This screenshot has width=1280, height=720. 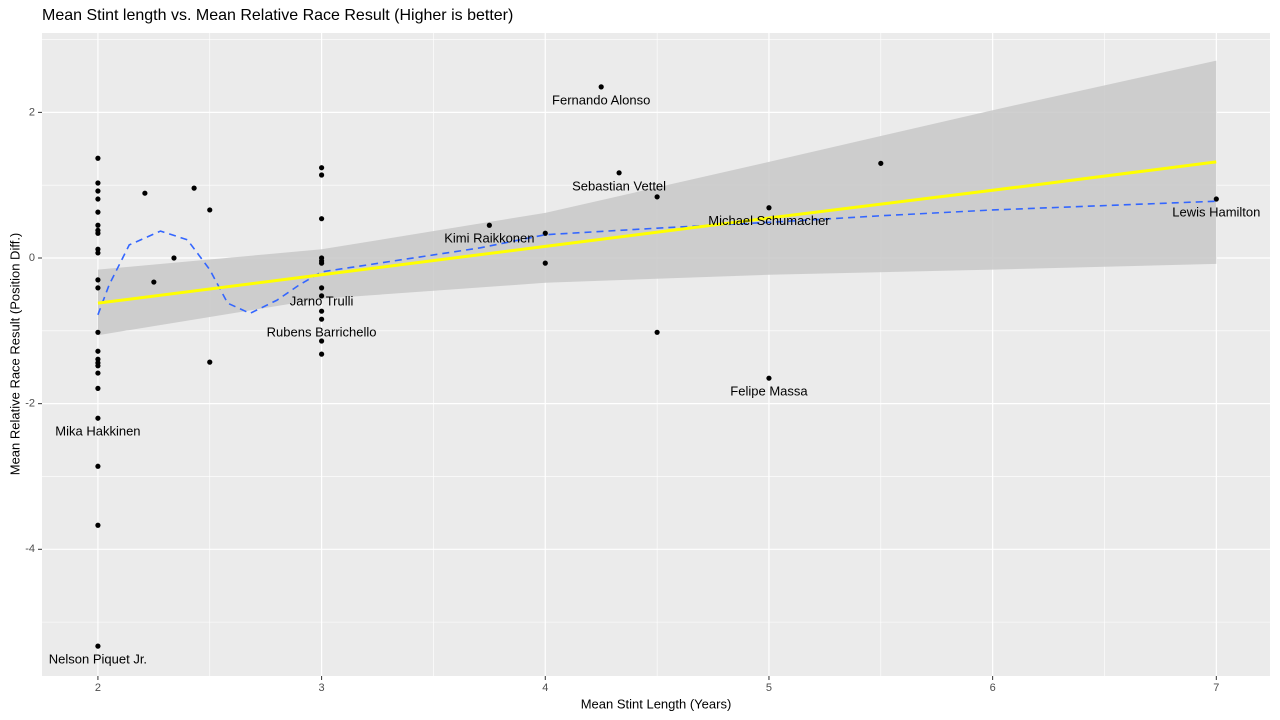 What do you see at coordinates (619, 185) in the screenshot?
I see `point-label: Sebastian Vettel` at bounding box center [619, 185].